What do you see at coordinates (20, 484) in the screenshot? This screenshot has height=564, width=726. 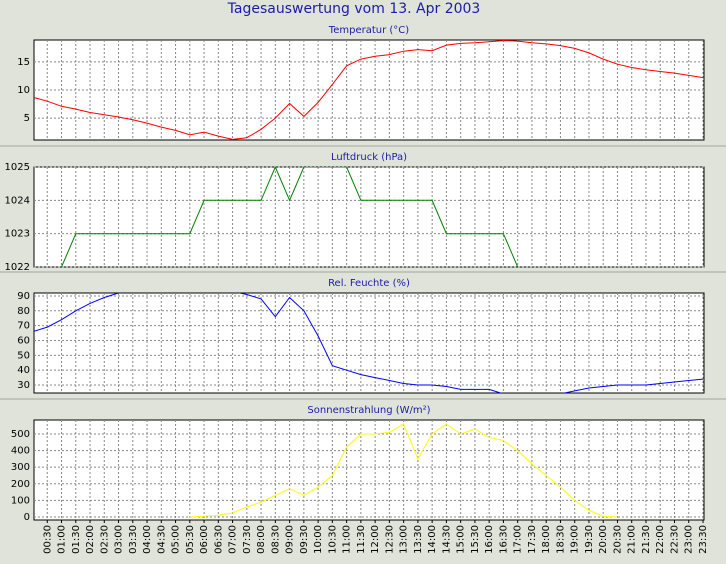 I see `y-tick-label: 200` at bounding box center [20, 484].